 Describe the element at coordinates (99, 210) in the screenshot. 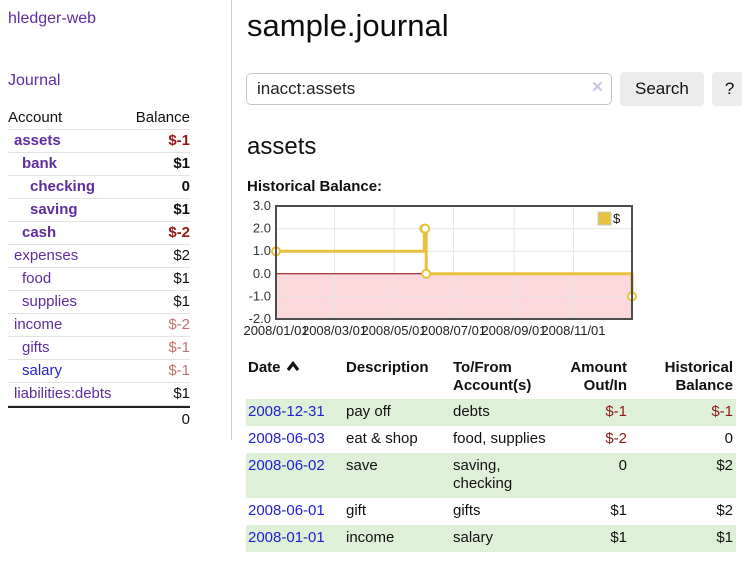

I see `account-row: saving $1` at that location.